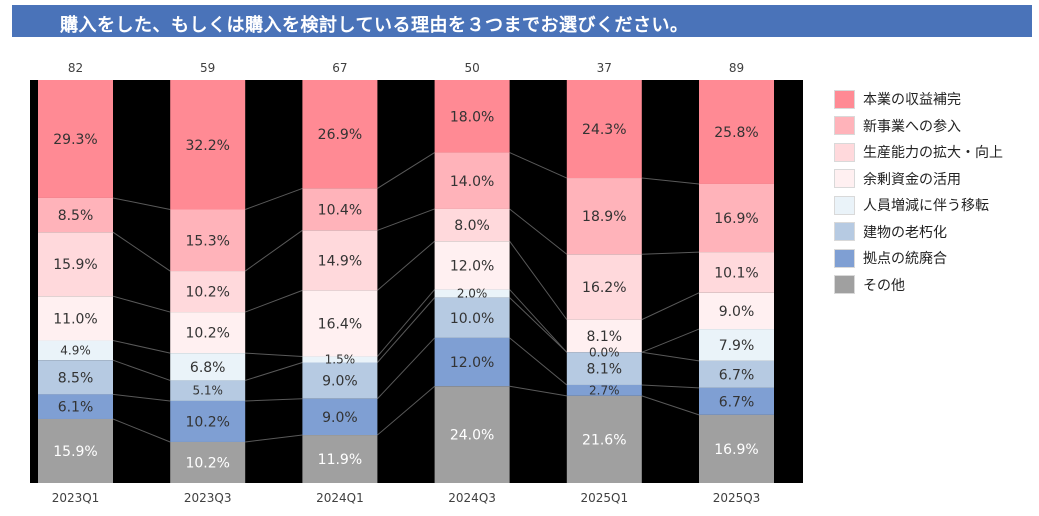  I want to click on legend-label: 建物の老朽化, so click(905, 232).